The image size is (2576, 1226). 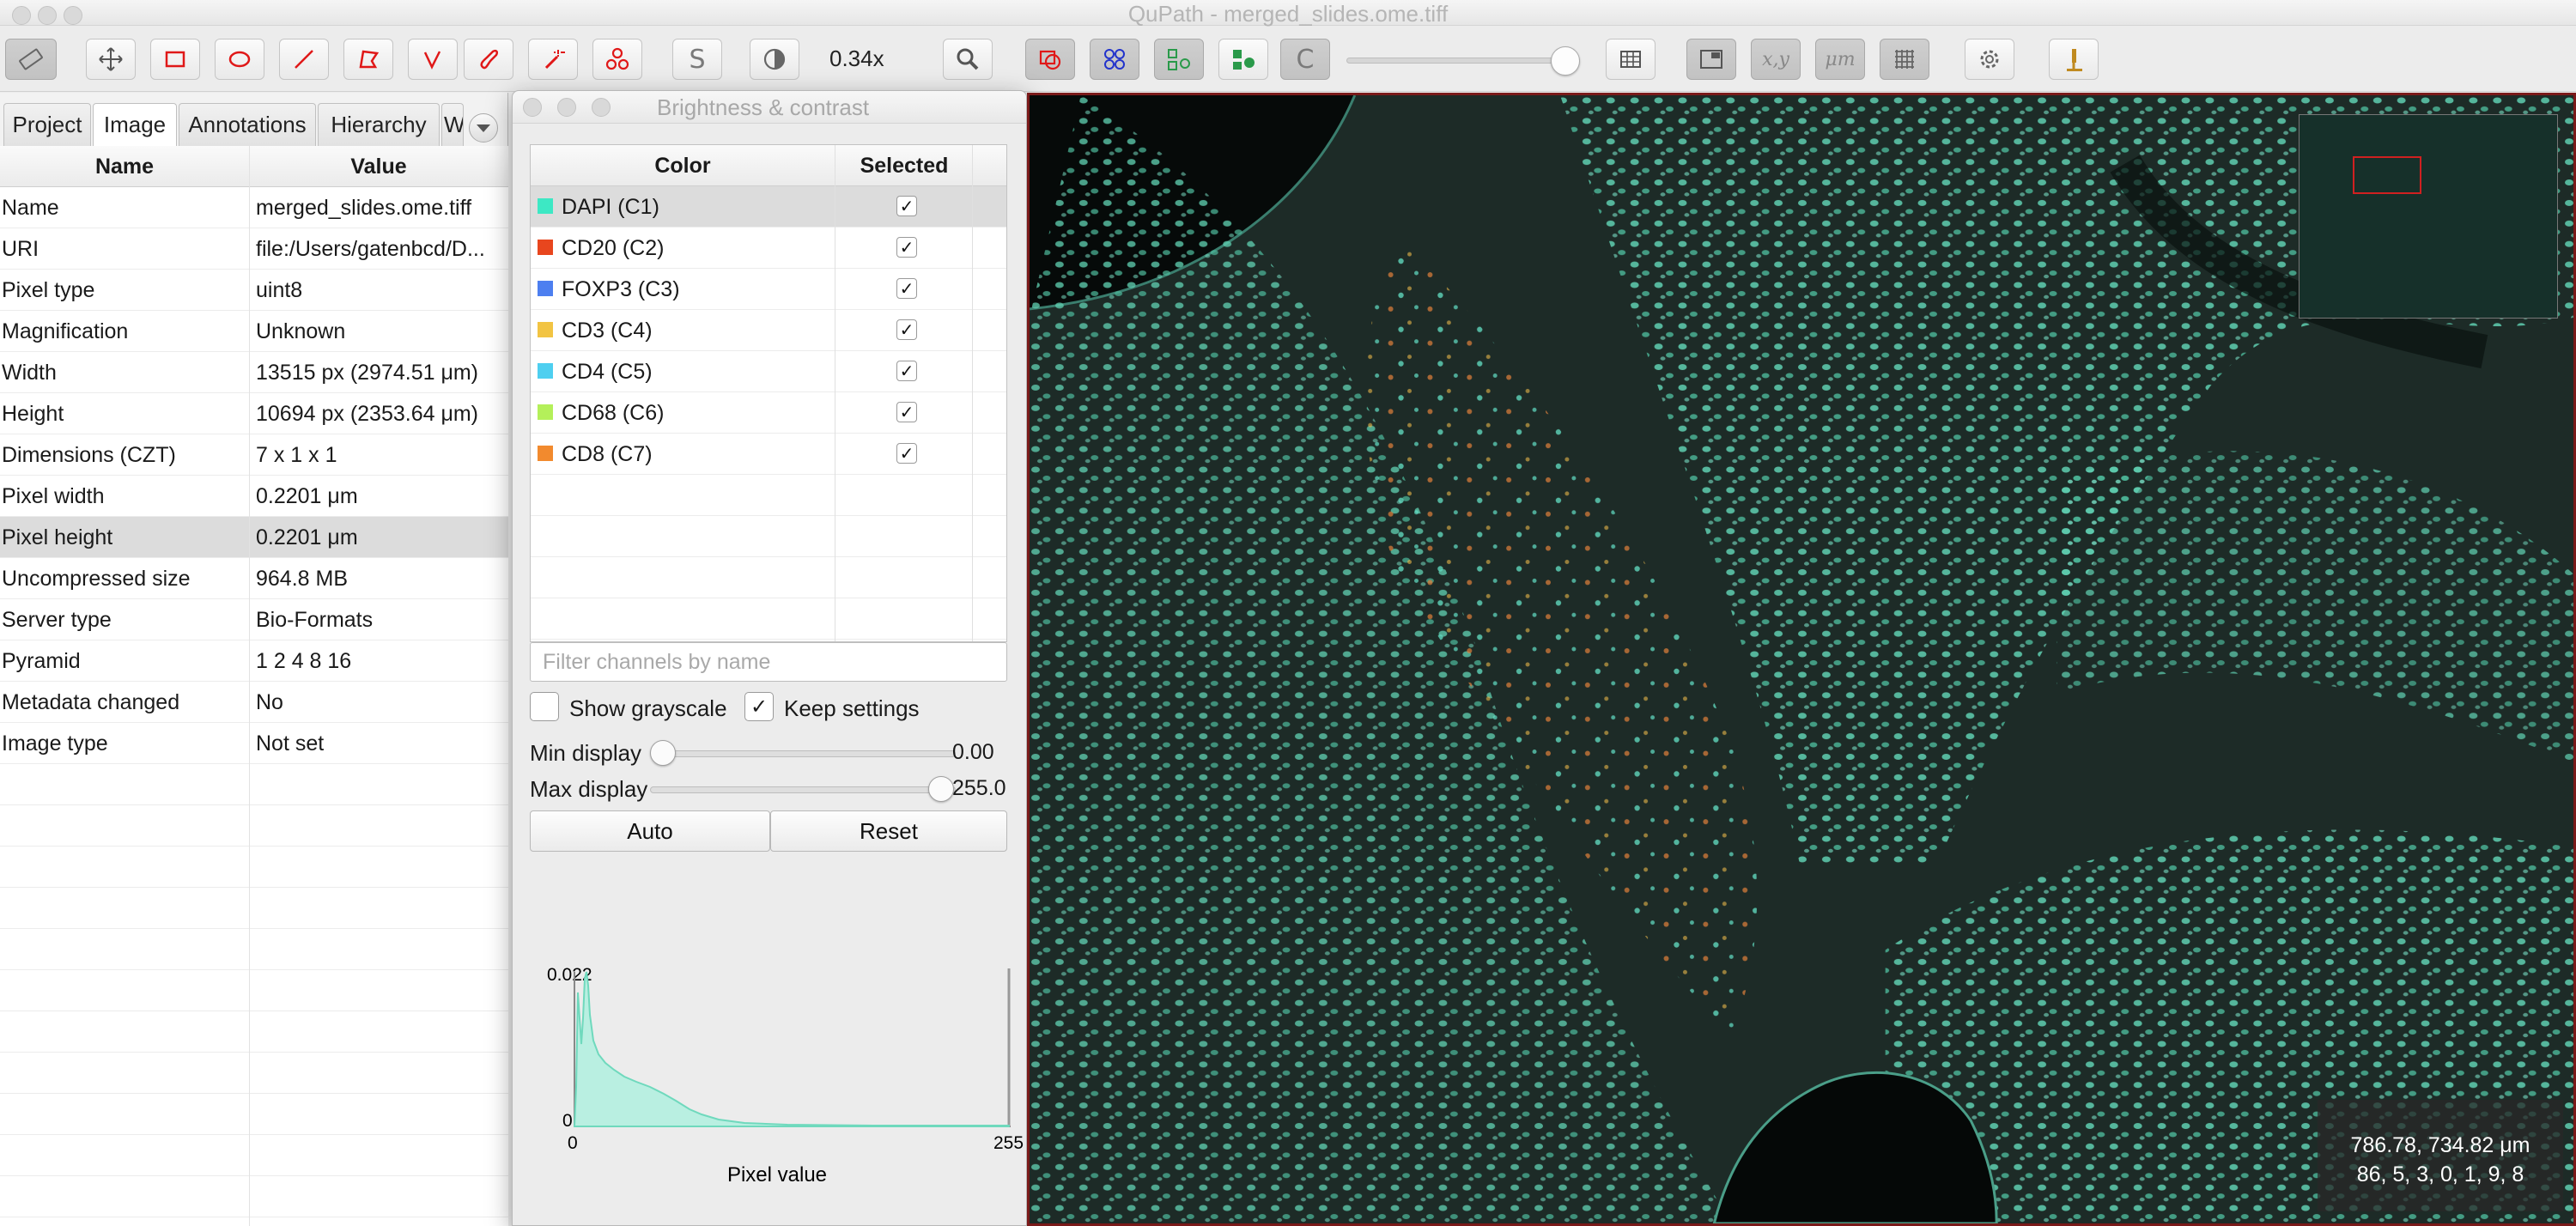 What do you see at coordinates (254, 496) in the screenshot?
I see `table-row: Pixel width 0.2201 μm` at bounding box center [254, 496].